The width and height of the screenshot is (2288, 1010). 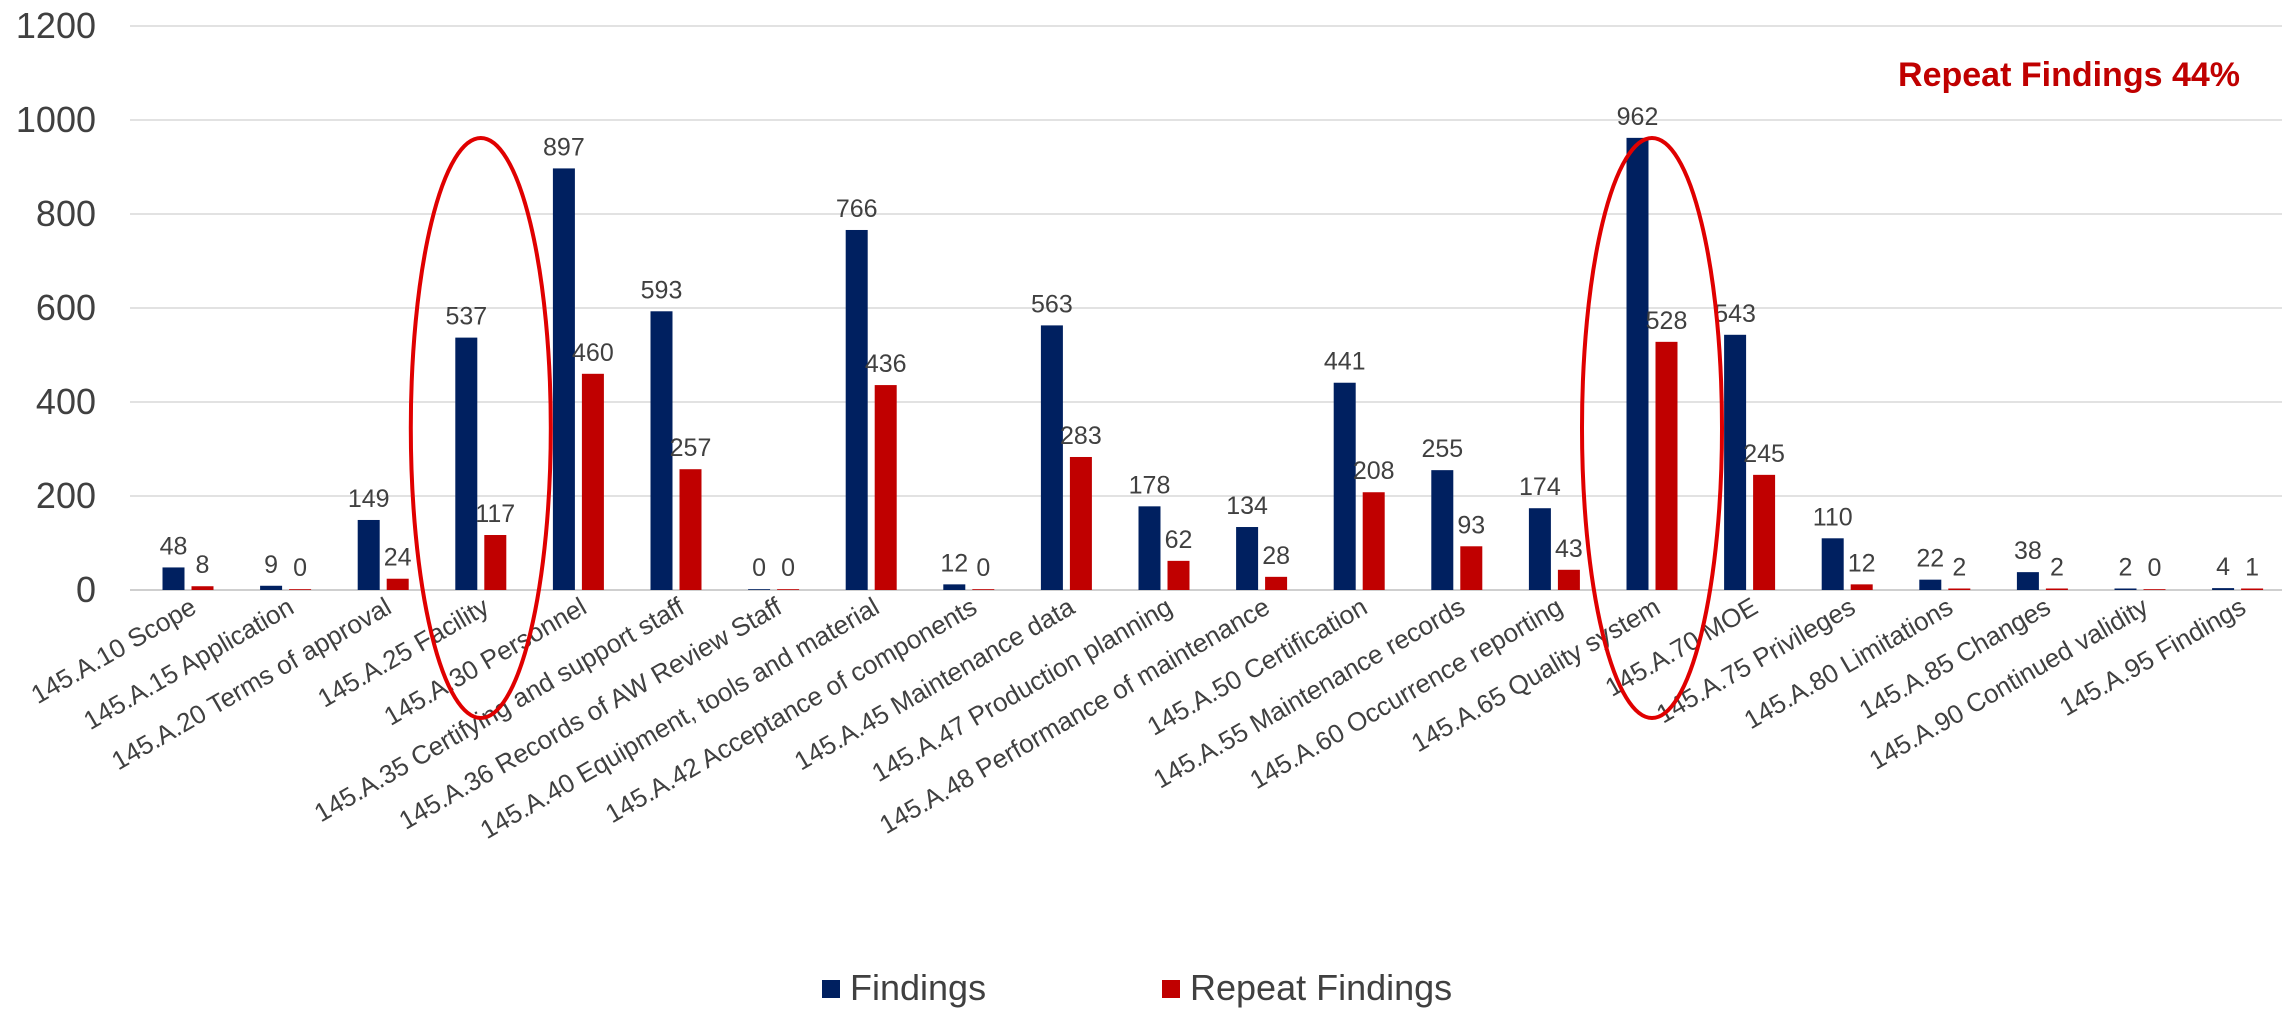 What do you see at coordinates (1833, 517) in the screenshot?
I see `data-label-findings-17: 110` at bounding box center [1833, 517].